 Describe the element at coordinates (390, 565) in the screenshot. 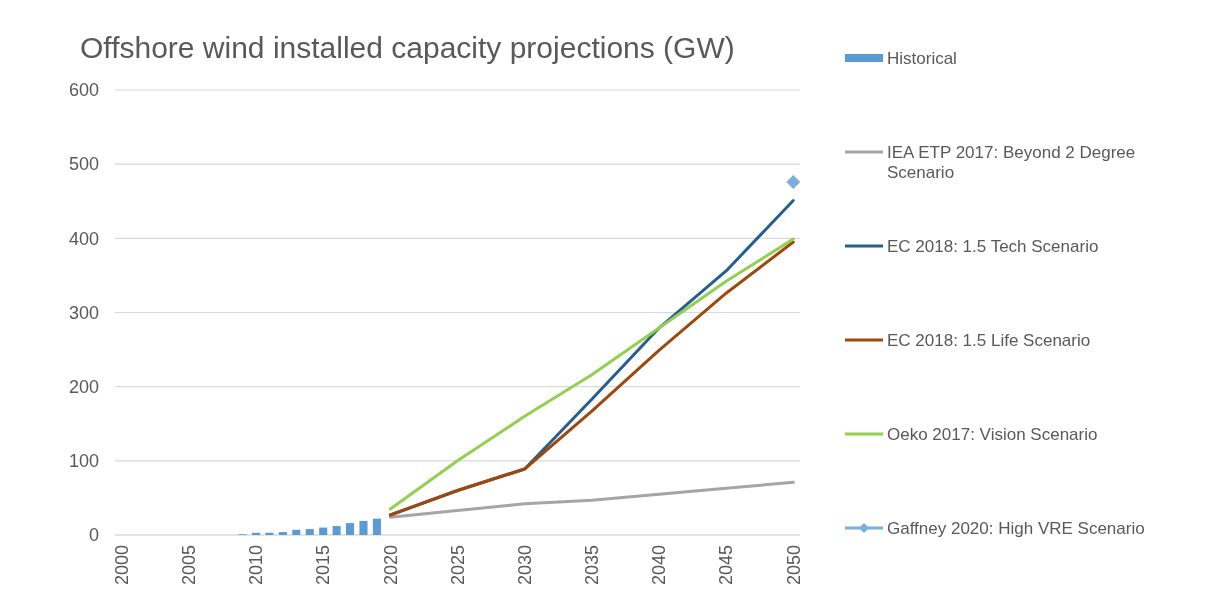

I see `x-tick-label: 2020` at that location.